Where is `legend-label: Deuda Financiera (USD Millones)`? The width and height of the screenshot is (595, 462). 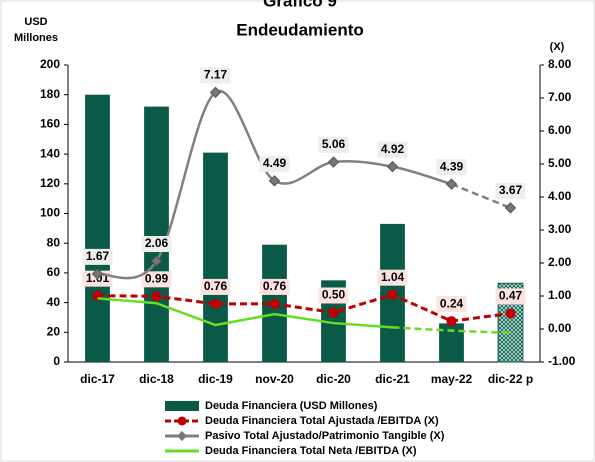 legend-label: Deuda Financiera (USD Millones) is located at coordinates (291, 406).